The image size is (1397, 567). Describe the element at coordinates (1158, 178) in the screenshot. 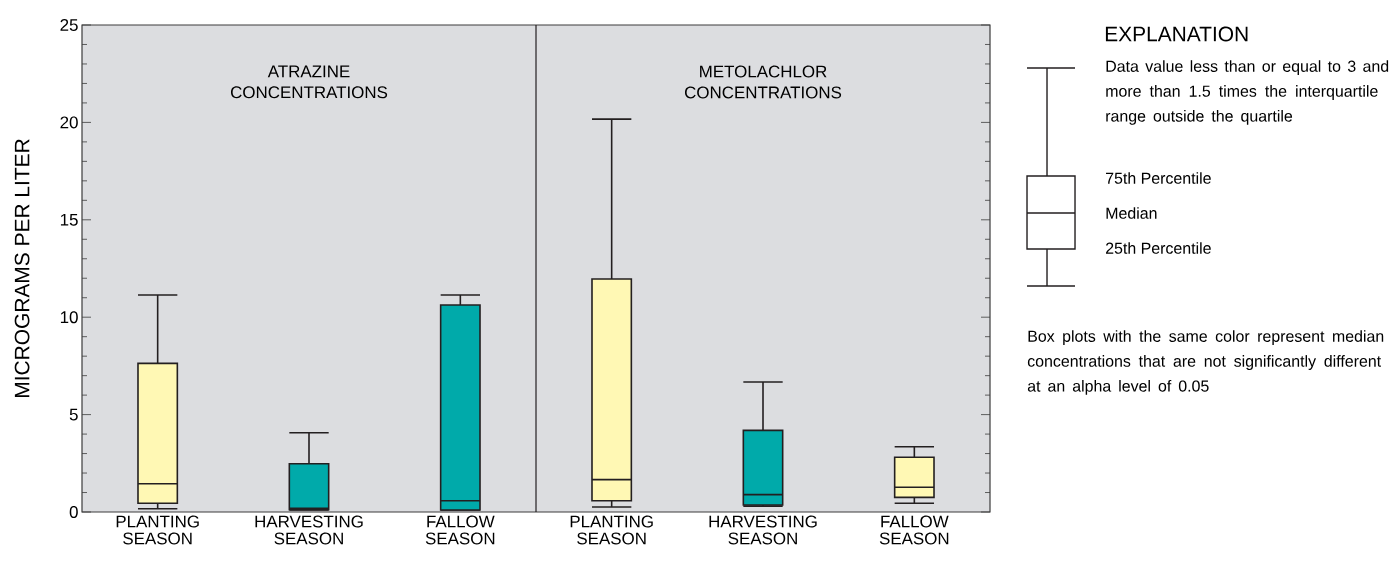

I see `text: 75th Percentile` at that location.